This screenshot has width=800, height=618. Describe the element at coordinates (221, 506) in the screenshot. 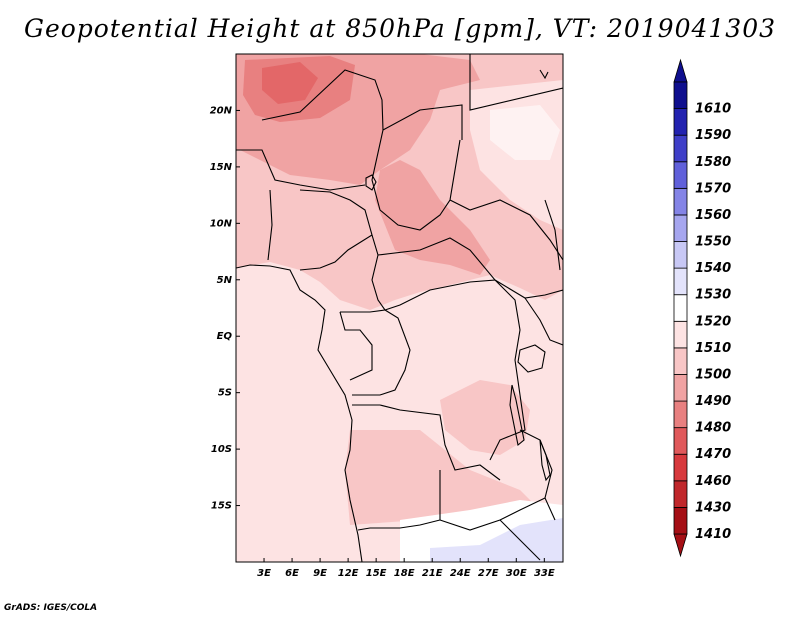

I see `y-tick-label: 15S` at that location.